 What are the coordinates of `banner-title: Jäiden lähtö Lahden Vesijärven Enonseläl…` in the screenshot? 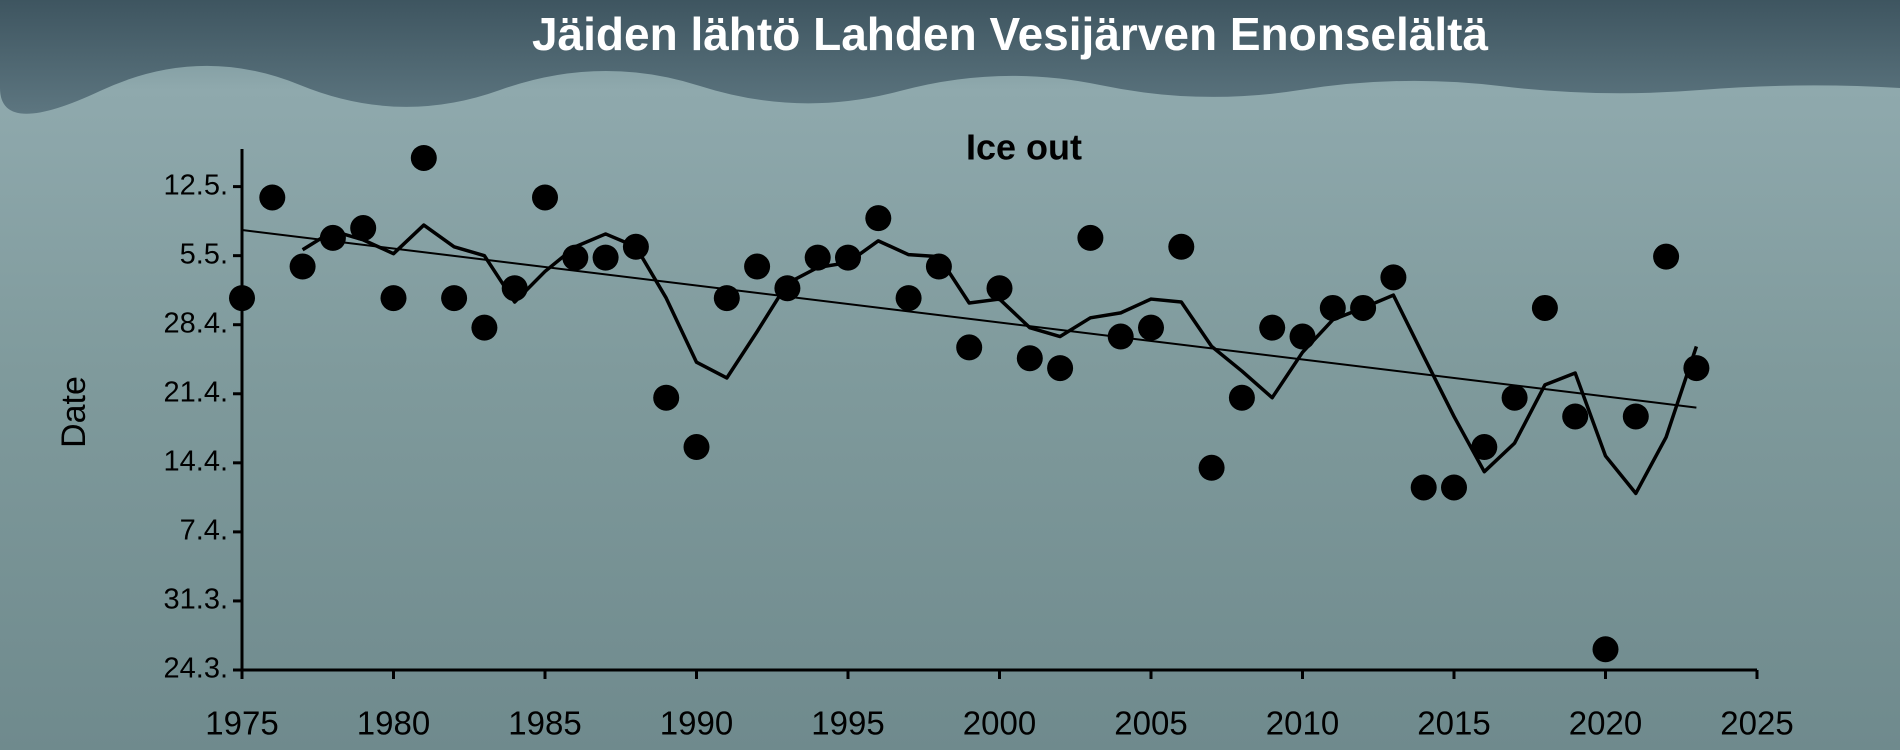 It's located at (1010, 34).